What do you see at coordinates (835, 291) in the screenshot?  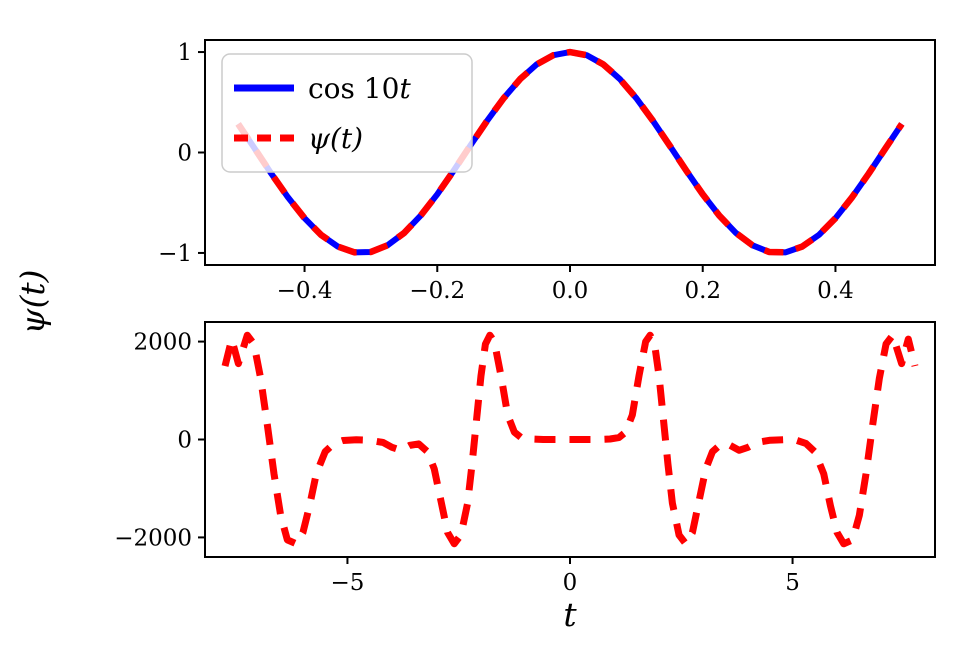 I see `x-tick-label: 0.4` at bounding box center [835, 291].